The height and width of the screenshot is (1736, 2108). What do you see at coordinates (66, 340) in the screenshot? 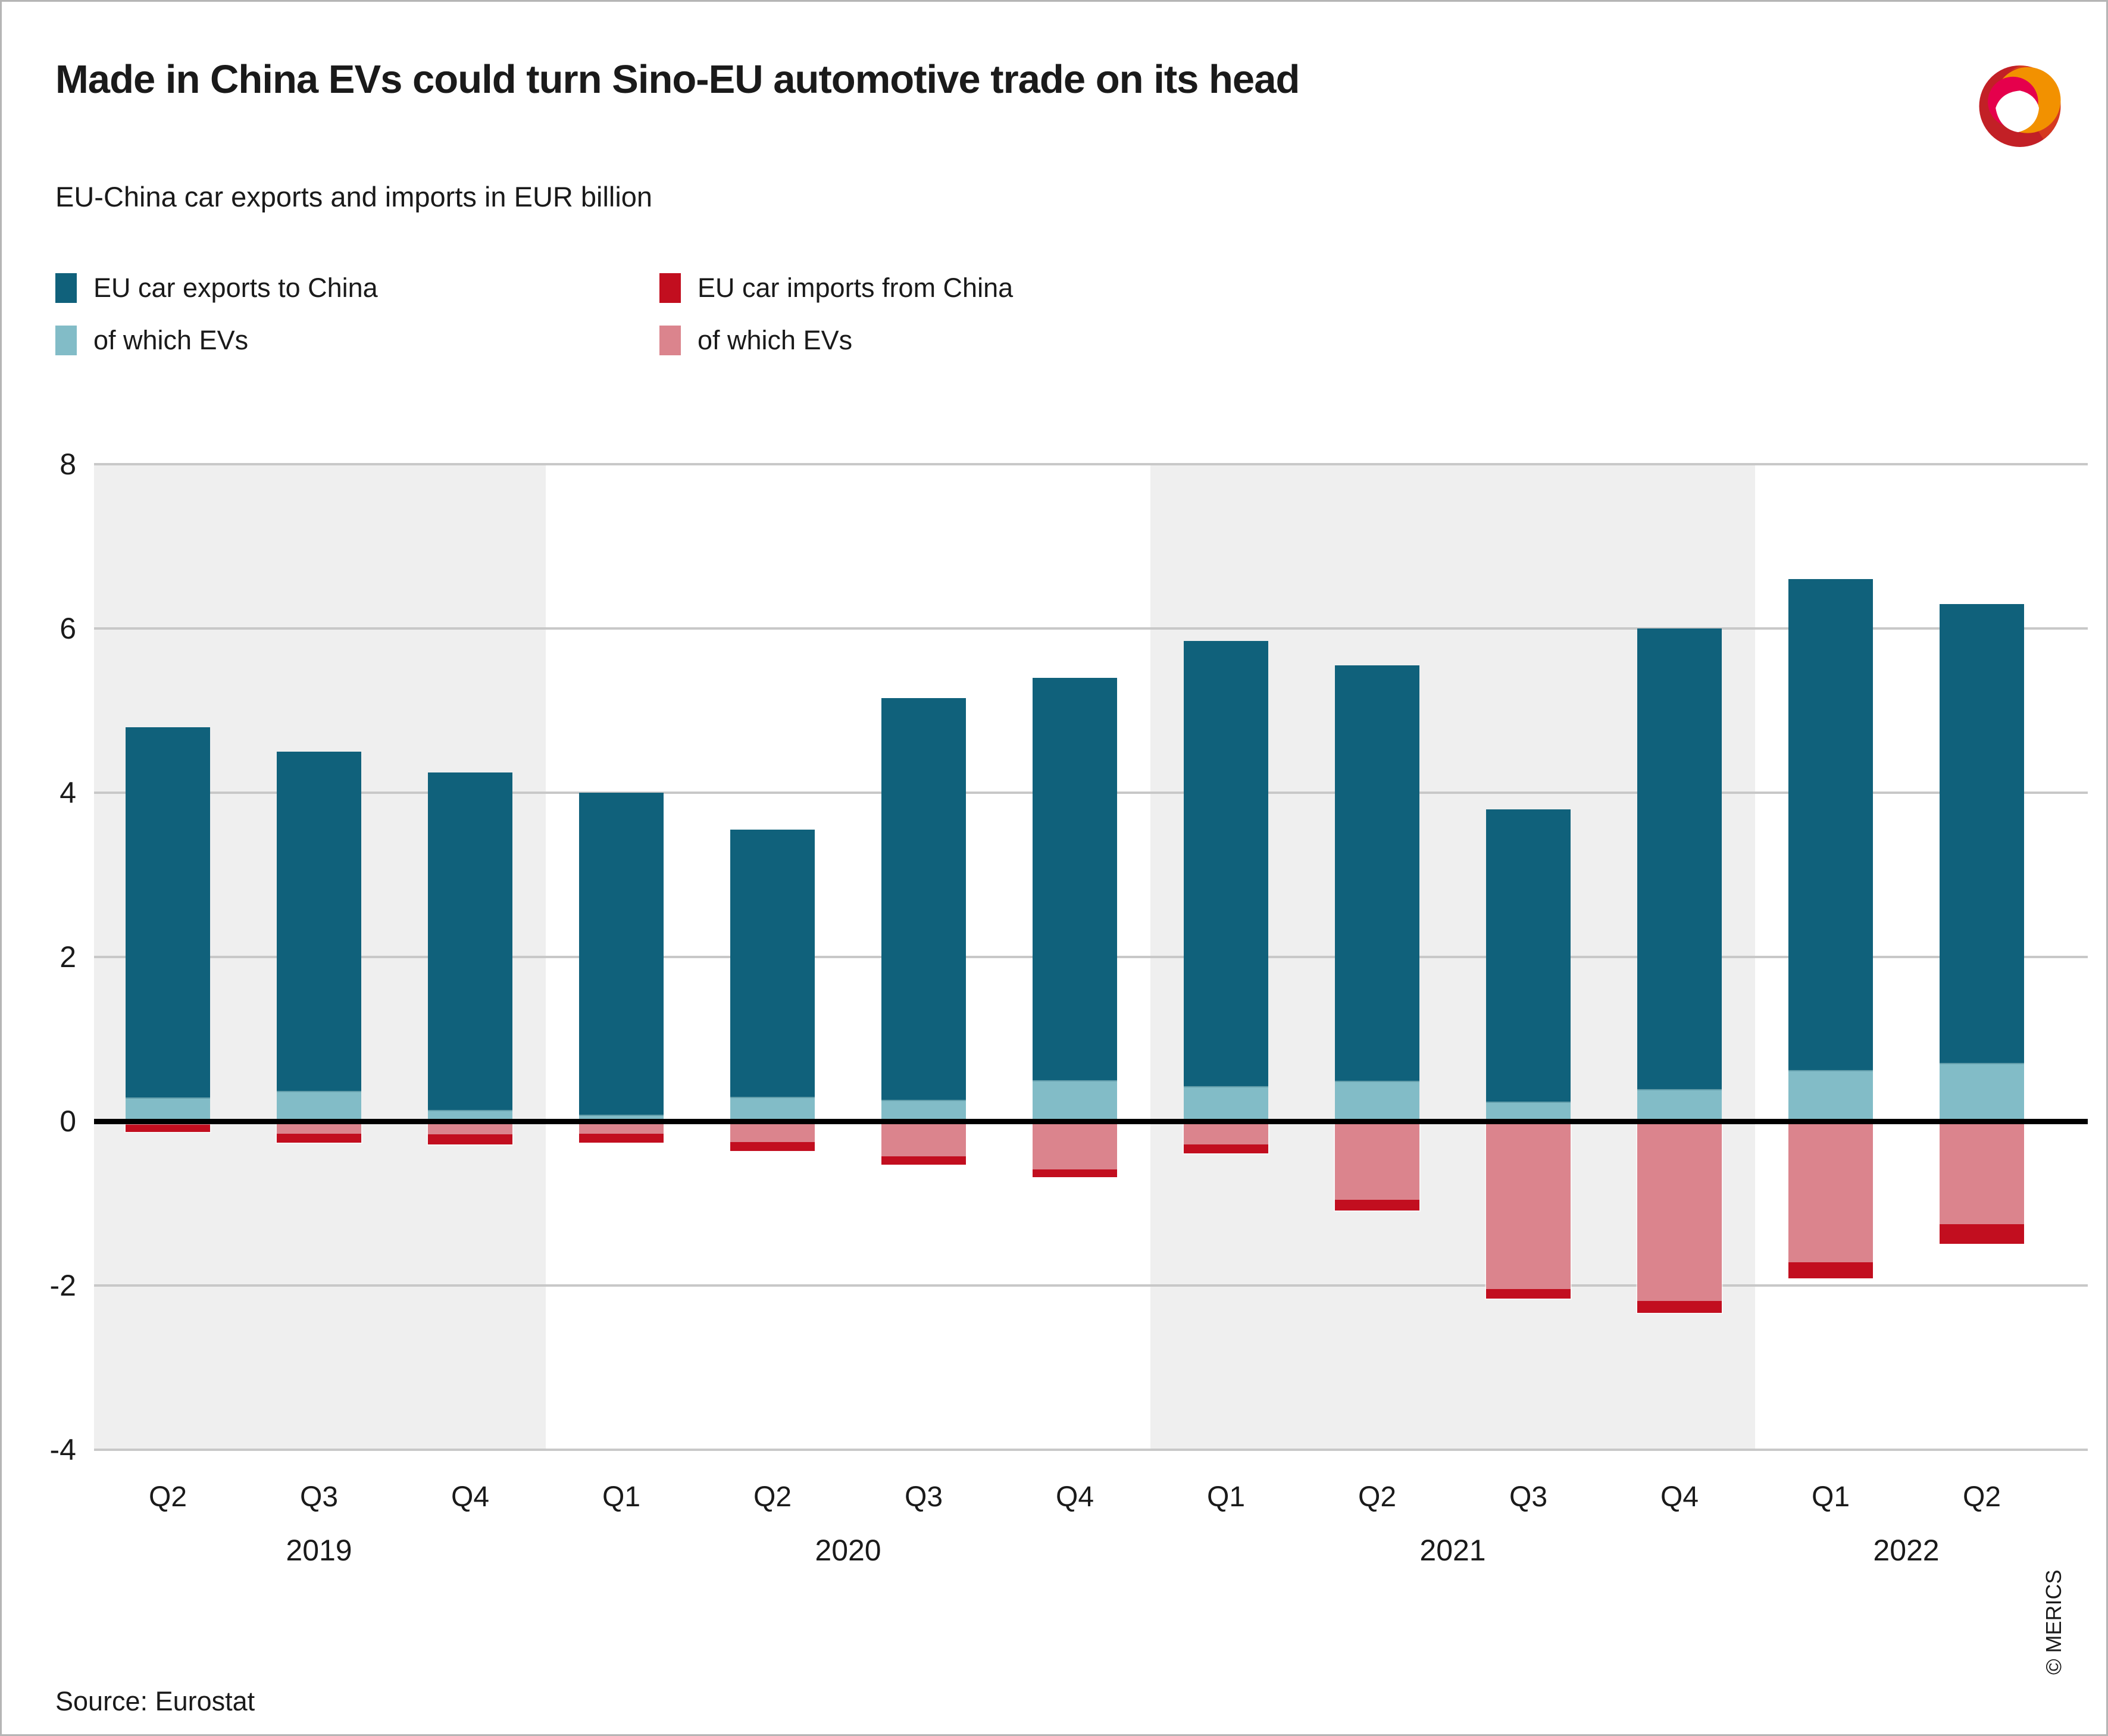
I see `legend-swatch-ev-exports` at bounding box center [66, 340].